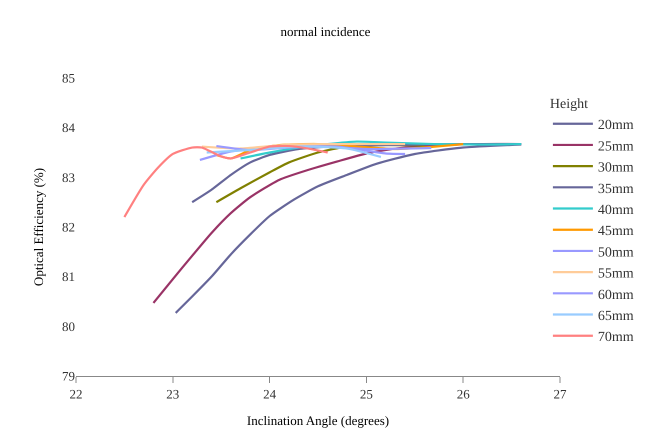  Describe the element at coordinates (69, 128) in the screenshot. I see `y-tick-label: 84` at that location.